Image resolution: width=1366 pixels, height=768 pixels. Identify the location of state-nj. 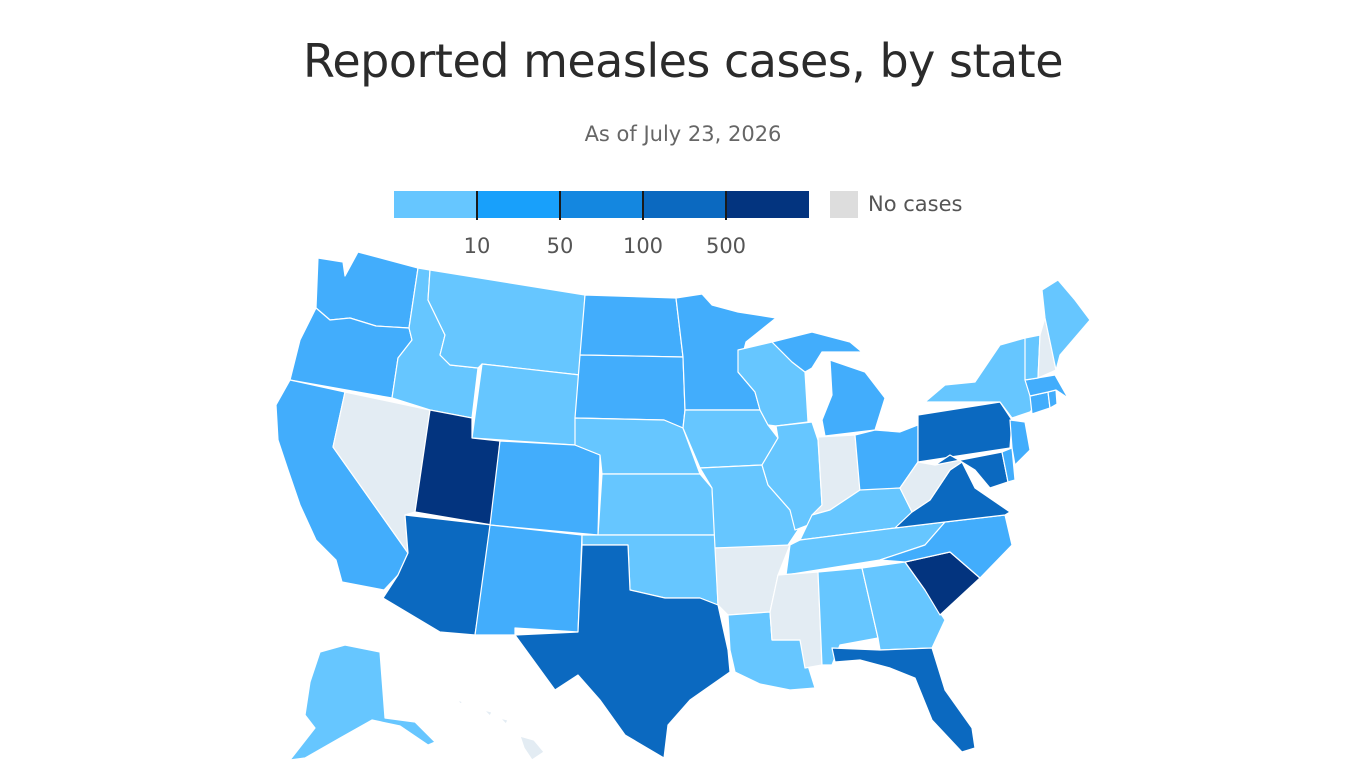
(1020, 442).